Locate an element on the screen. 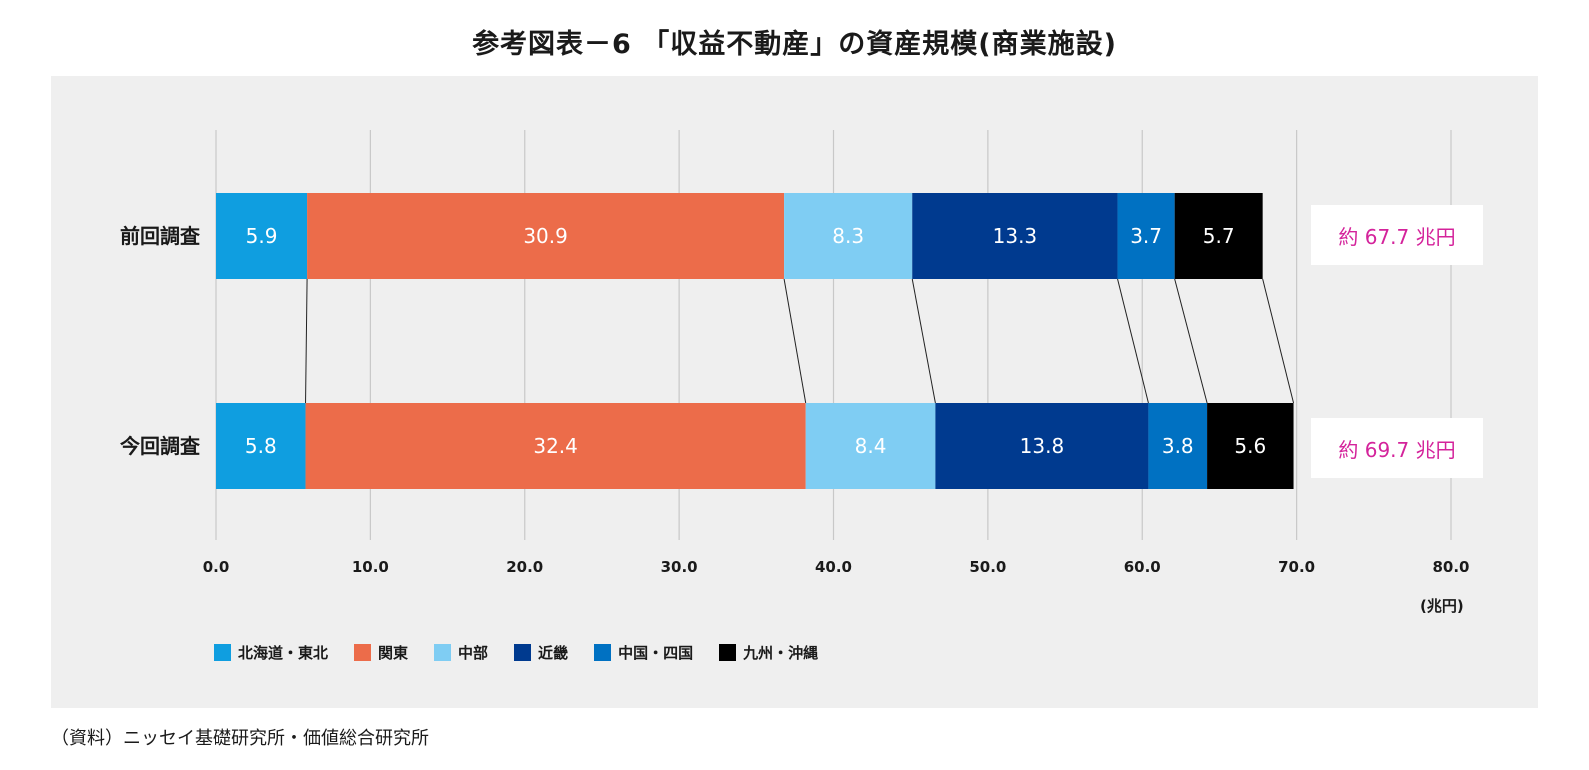 The height and width of the screenshot is (770, 1589). legend-item: 中部 is located at coordinates (461, 652).